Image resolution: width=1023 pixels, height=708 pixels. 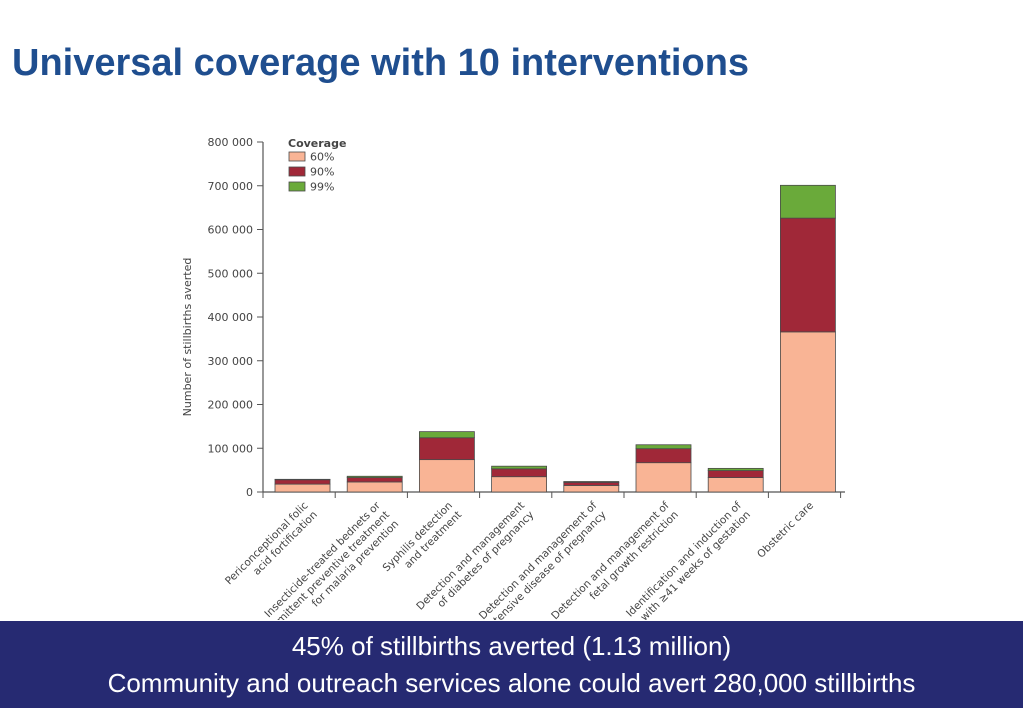 What do you see at coordinates (231, 448) in the screenshot?
I see `y-tick-label: 100 000` at bounding box center [231, 448].